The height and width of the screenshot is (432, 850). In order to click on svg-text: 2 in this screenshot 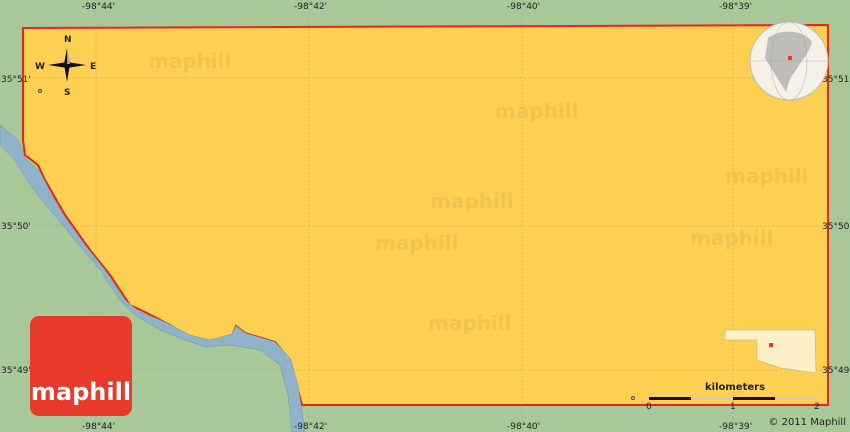, I will do `click(817, 407)`.